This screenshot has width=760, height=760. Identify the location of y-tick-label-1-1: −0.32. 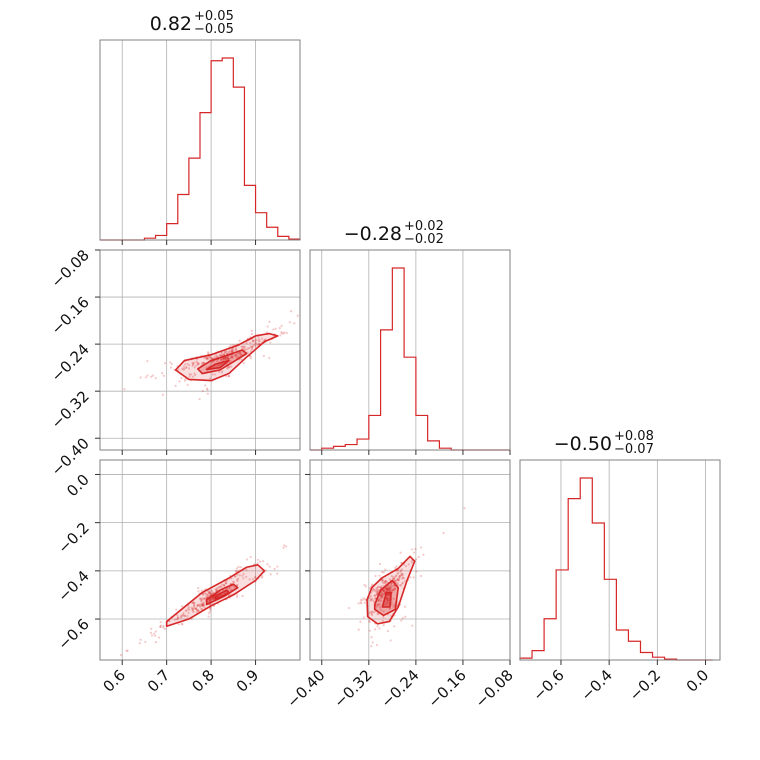
(70, 409).